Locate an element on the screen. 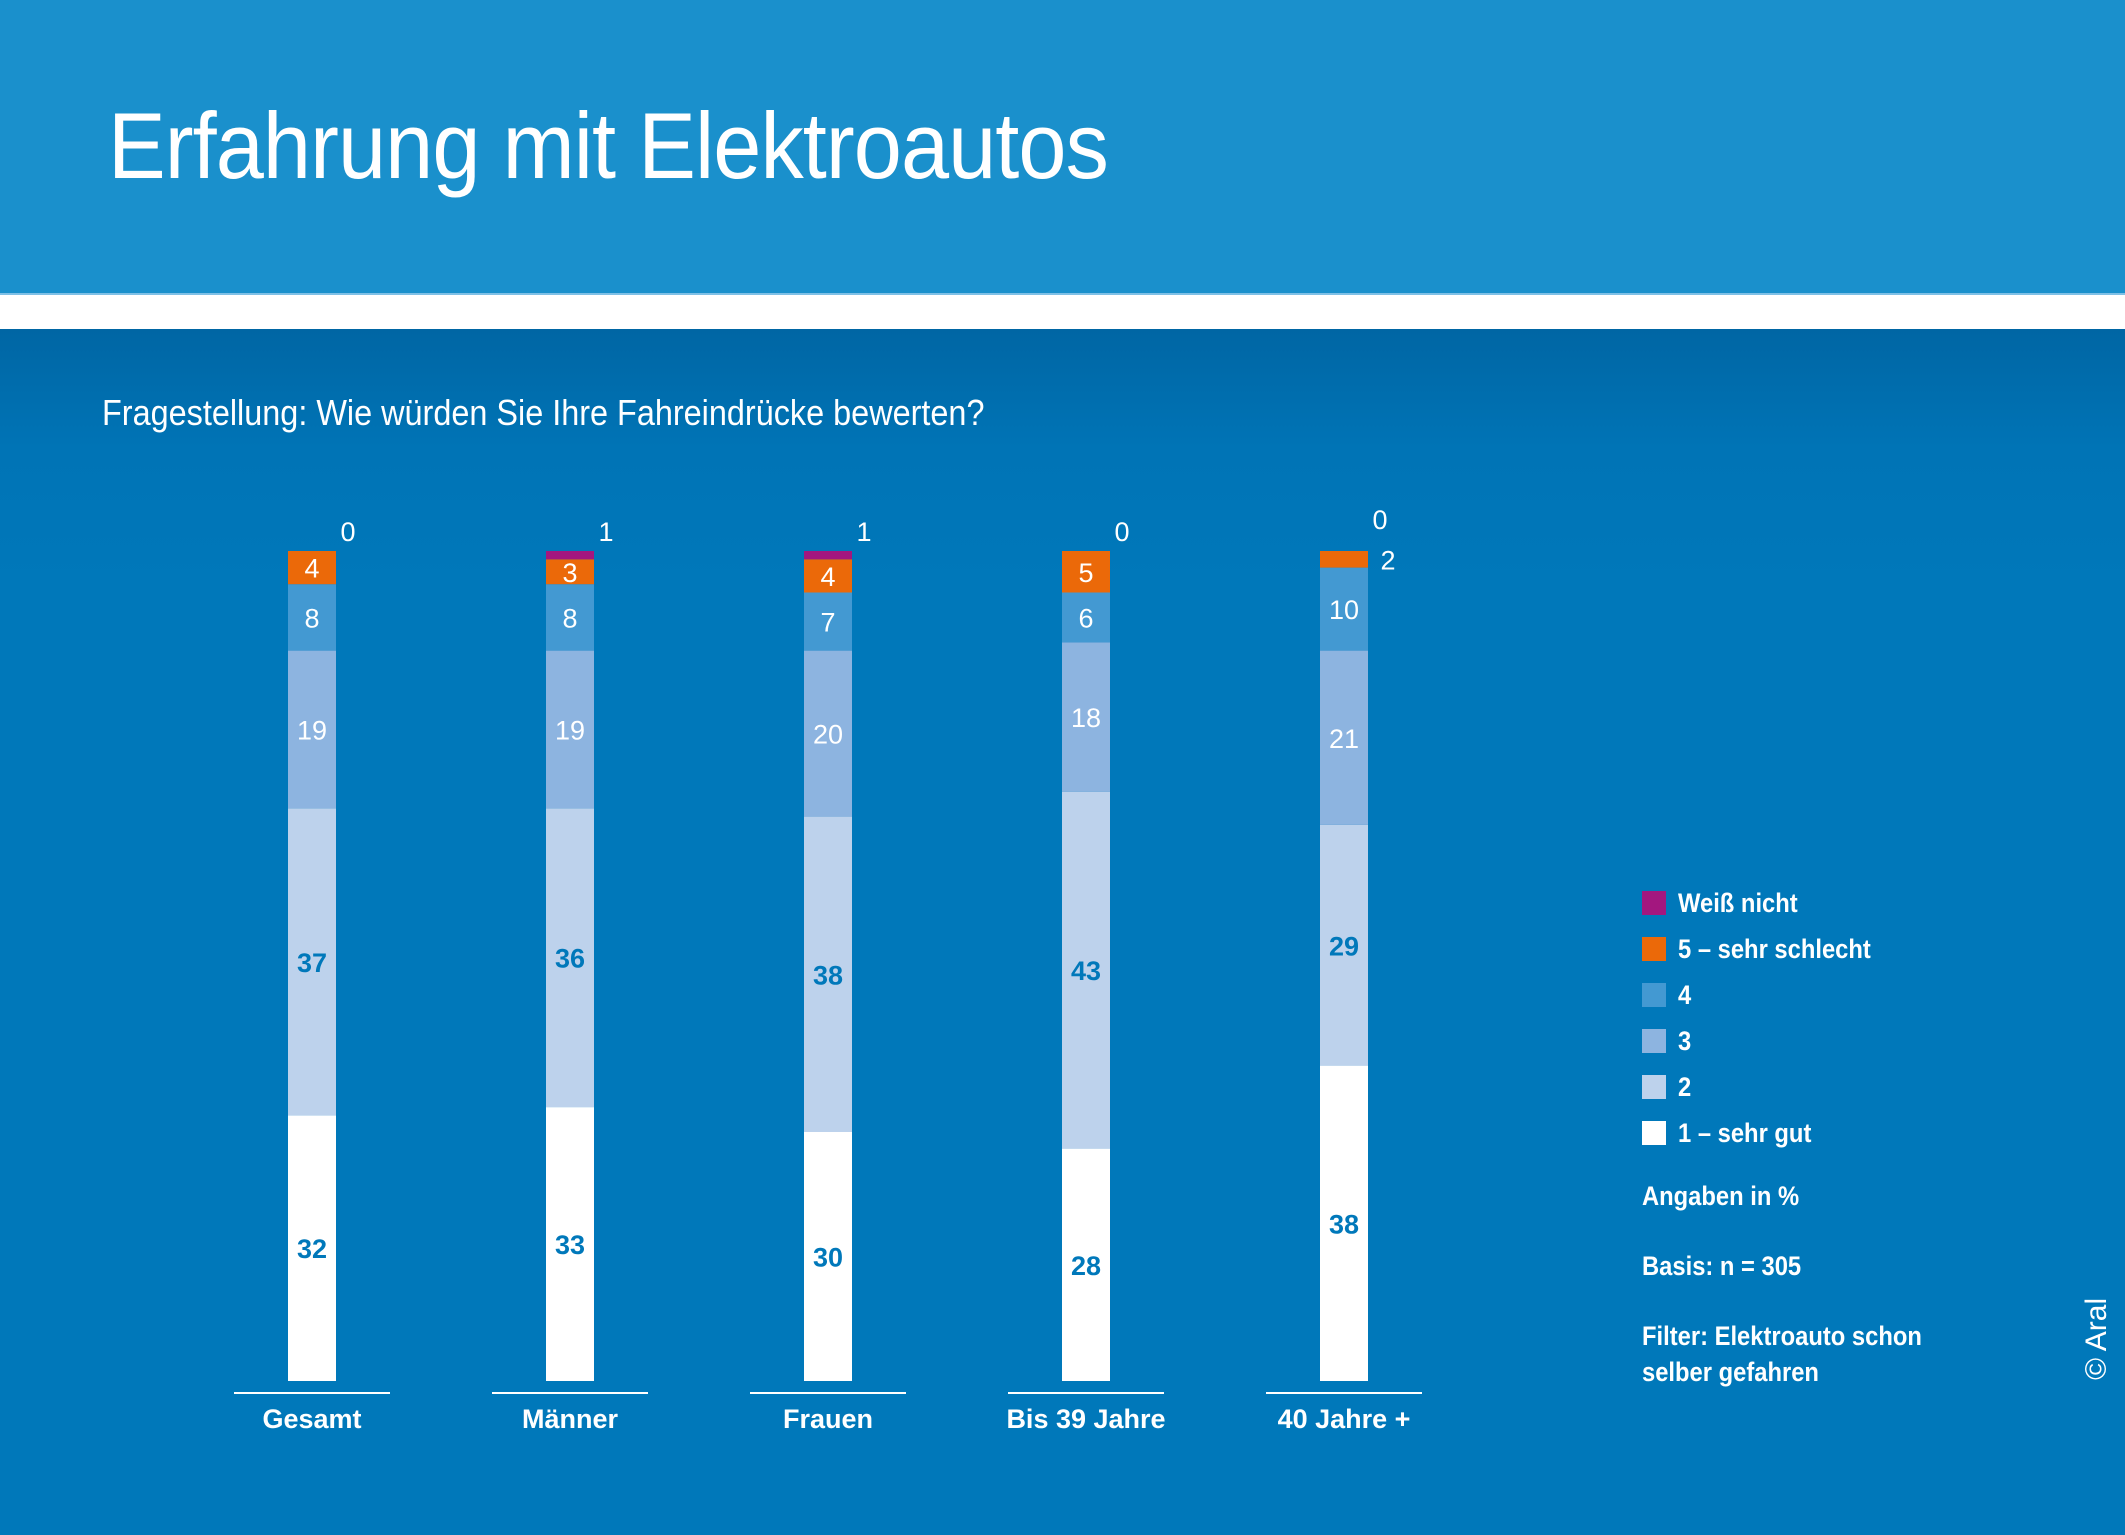 The image size is (2125, 1535). data-label-3: 21 is located at coordinates (1344, 739).